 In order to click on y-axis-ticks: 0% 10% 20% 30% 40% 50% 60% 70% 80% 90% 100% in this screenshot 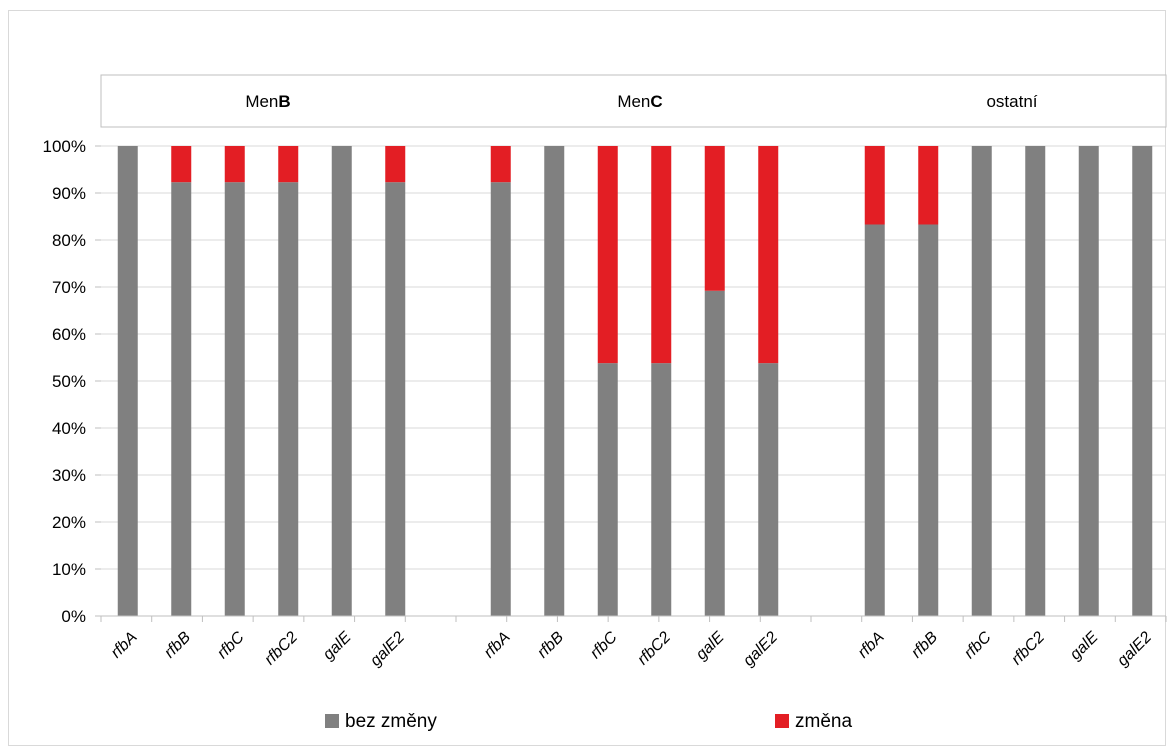, I will do `click(72, 381)`.